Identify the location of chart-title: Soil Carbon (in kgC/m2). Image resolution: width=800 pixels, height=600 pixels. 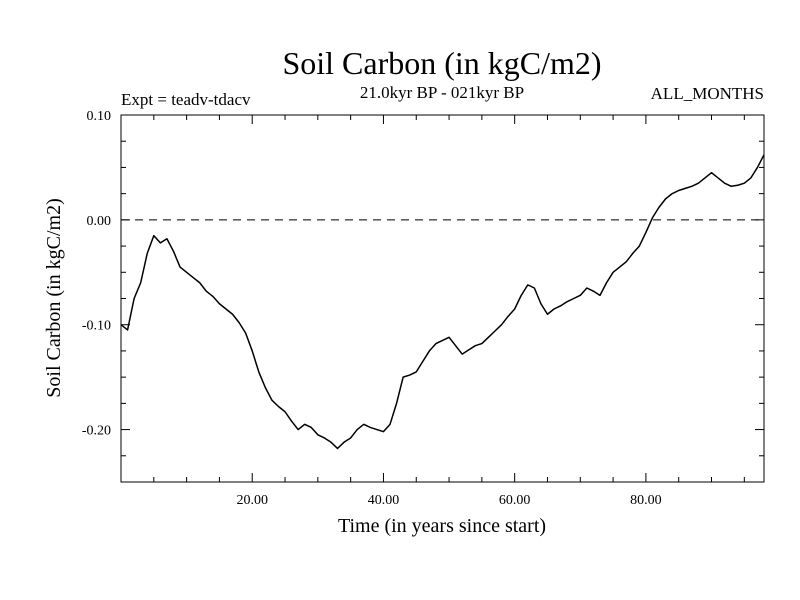
(441, 63).